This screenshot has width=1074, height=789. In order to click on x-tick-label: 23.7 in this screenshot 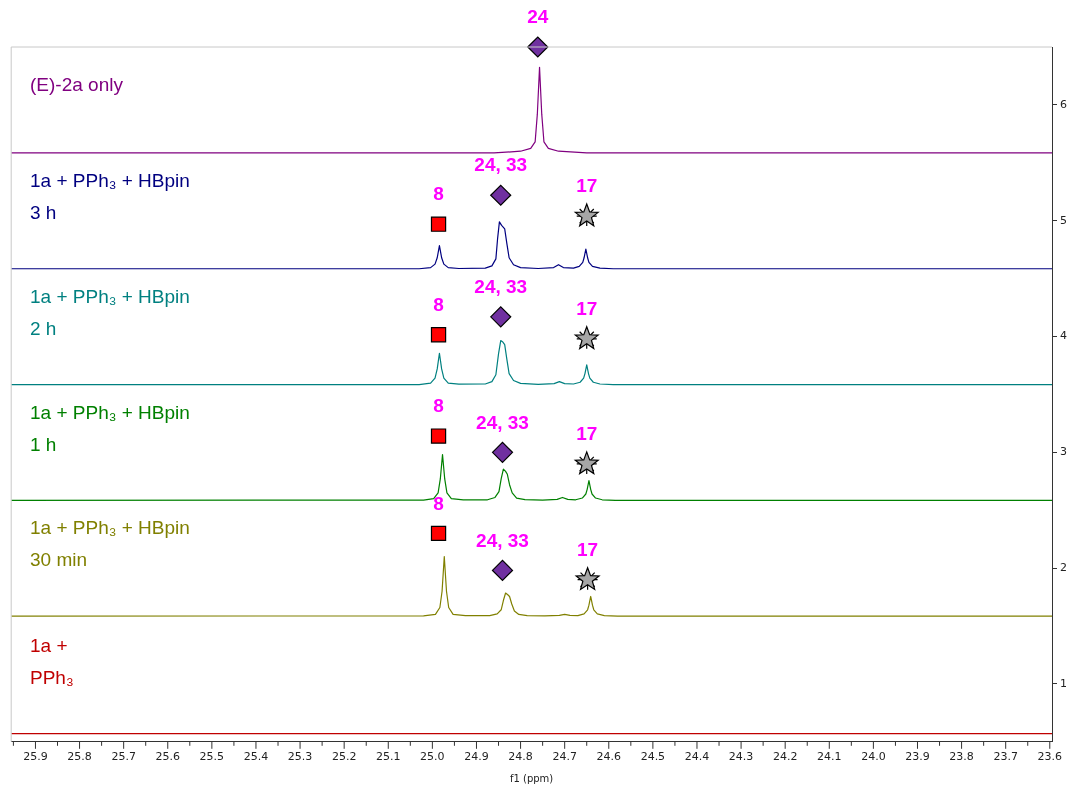, I will do `click(1005, 757)`.